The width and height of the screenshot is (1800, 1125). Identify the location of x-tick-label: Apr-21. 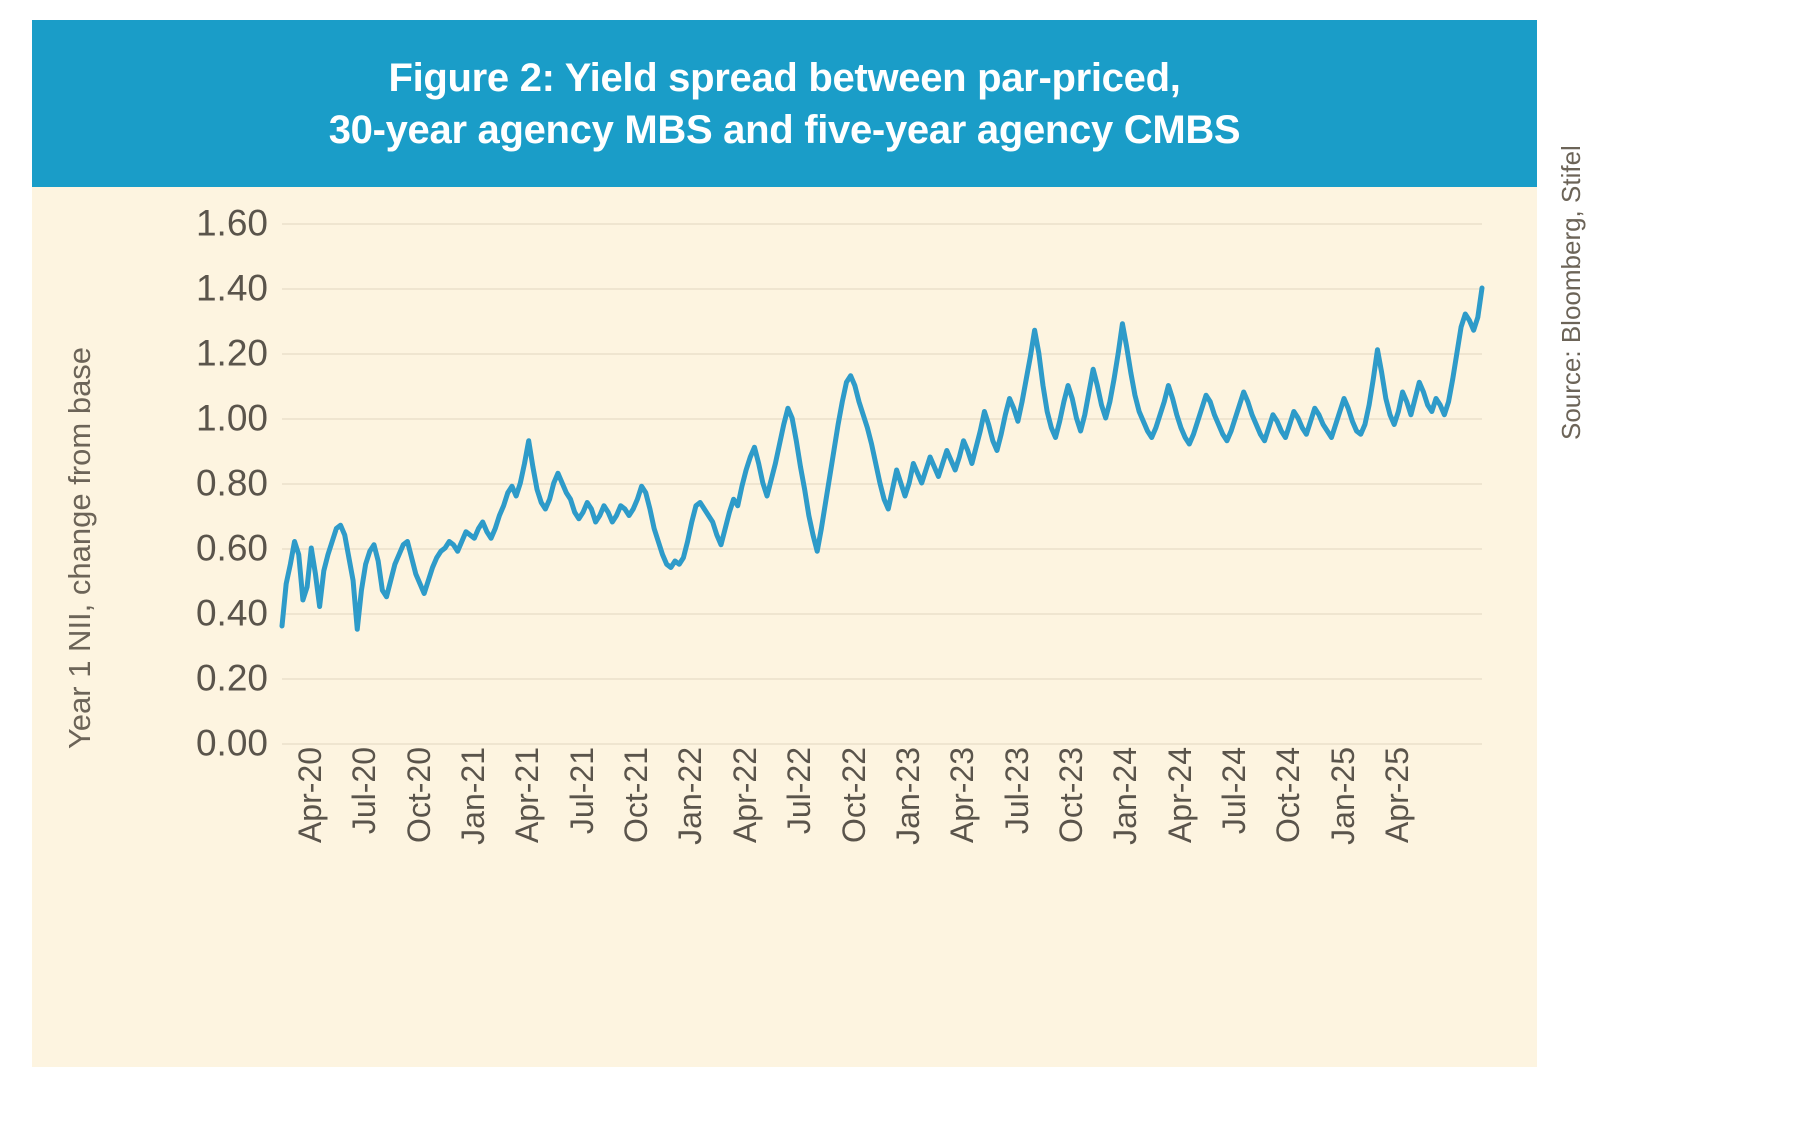
(527, 795).